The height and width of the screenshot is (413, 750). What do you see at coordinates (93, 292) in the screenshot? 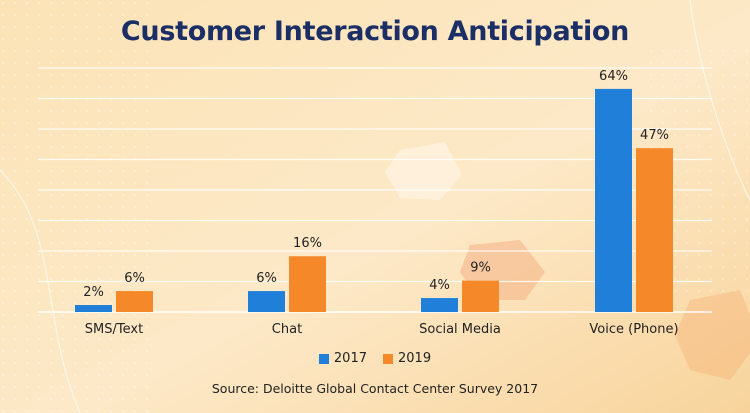
I see `data-label-2017-0: 2%` at bounding box center [93, 292].